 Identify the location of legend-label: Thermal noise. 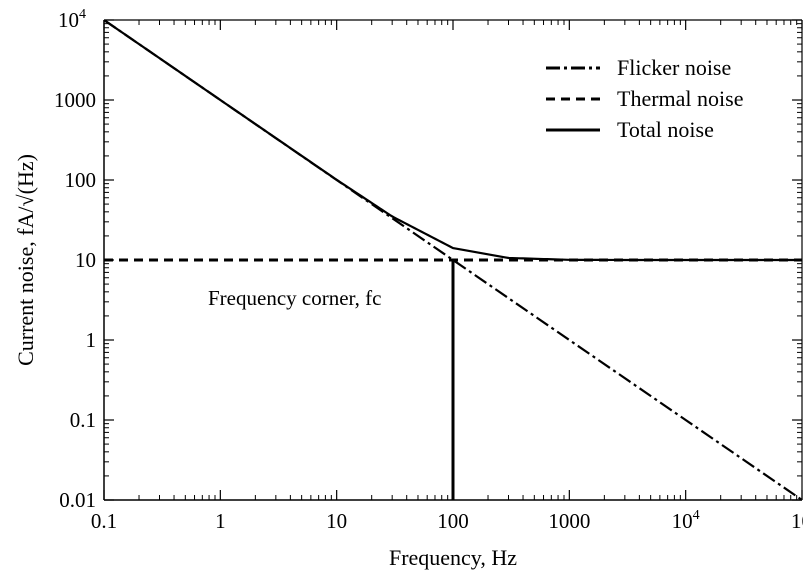
(680, 98).